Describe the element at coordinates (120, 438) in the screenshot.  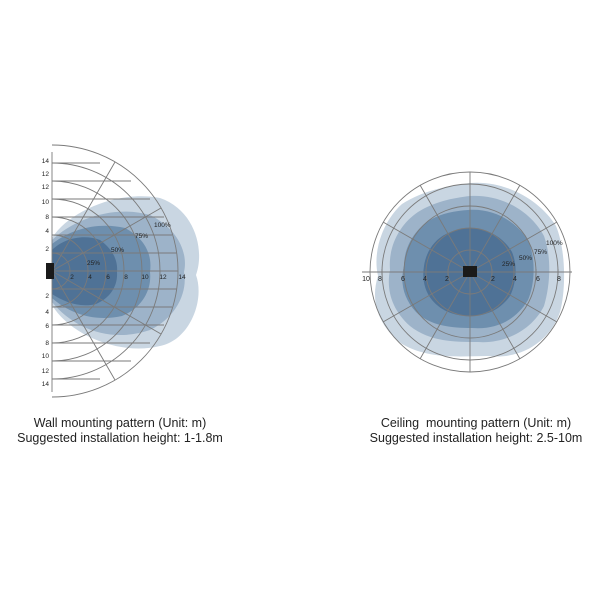
I see `wall-caption-line2: Suggested installation height: 1-1.8m` at that location.